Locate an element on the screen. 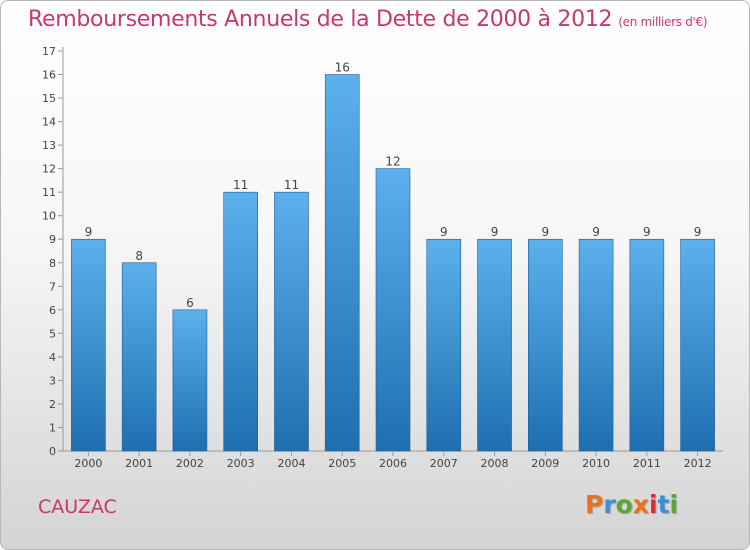 Image resolution: width=750 pixels, height=550 pixels. logo-letter: r is located at coordinates (609, 504).